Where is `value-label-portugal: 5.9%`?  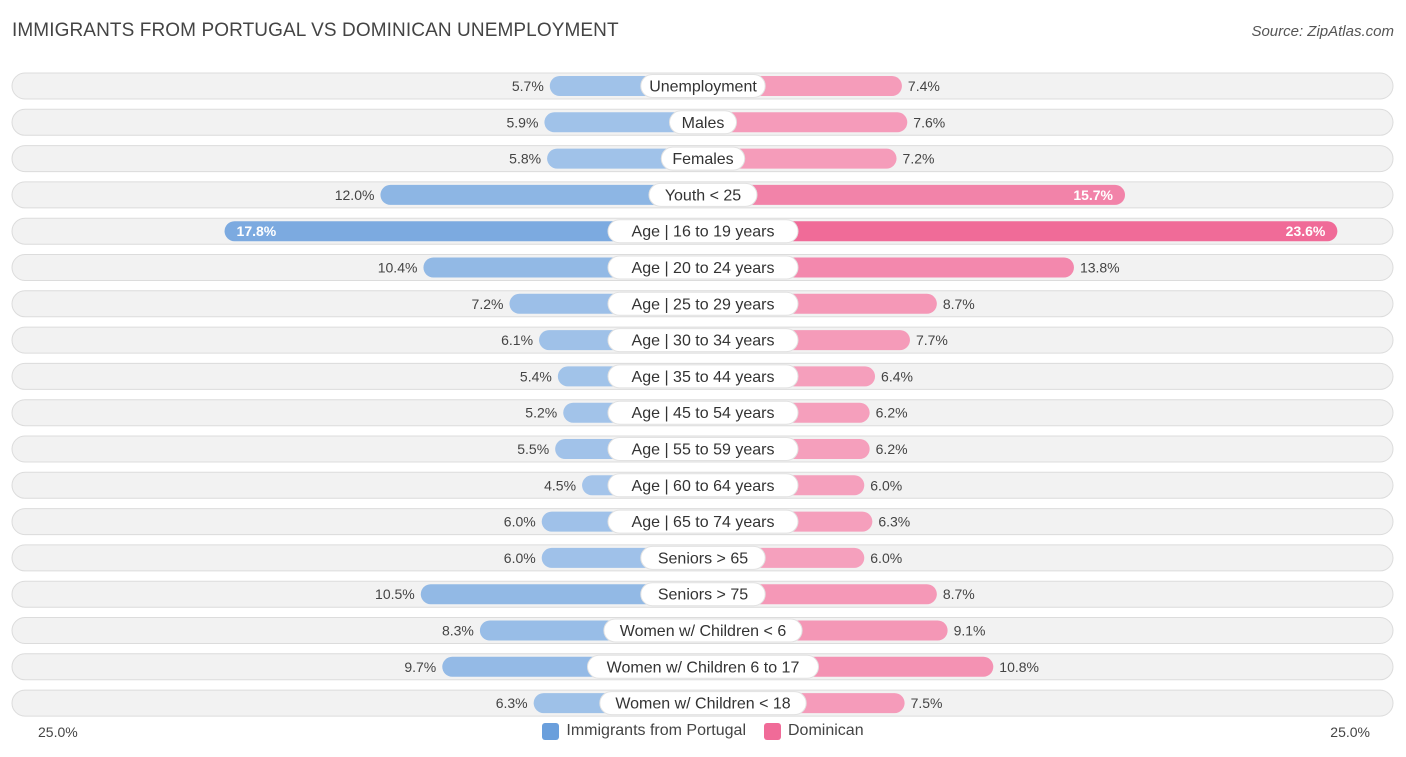 value-label-portugal: 5.9% is located at coordinates (522, 122).